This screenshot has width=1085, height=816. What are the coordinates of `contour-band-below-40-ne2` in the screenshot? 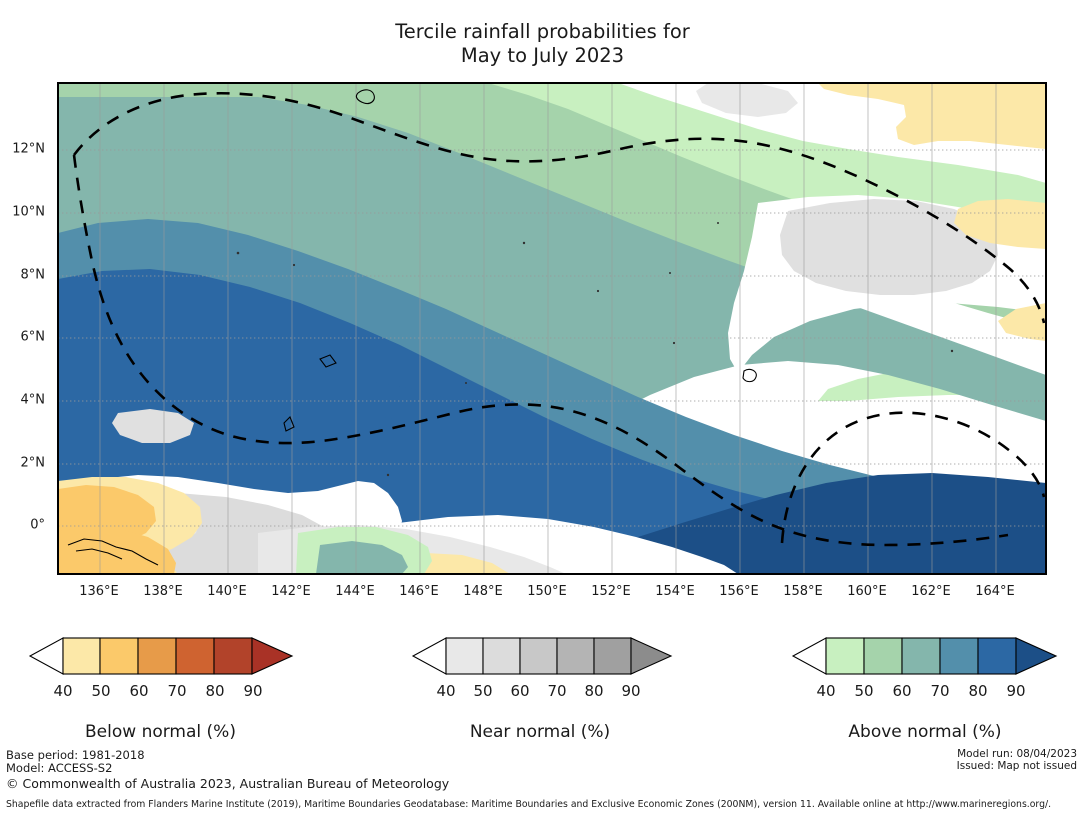 It's located at (1000, 224).